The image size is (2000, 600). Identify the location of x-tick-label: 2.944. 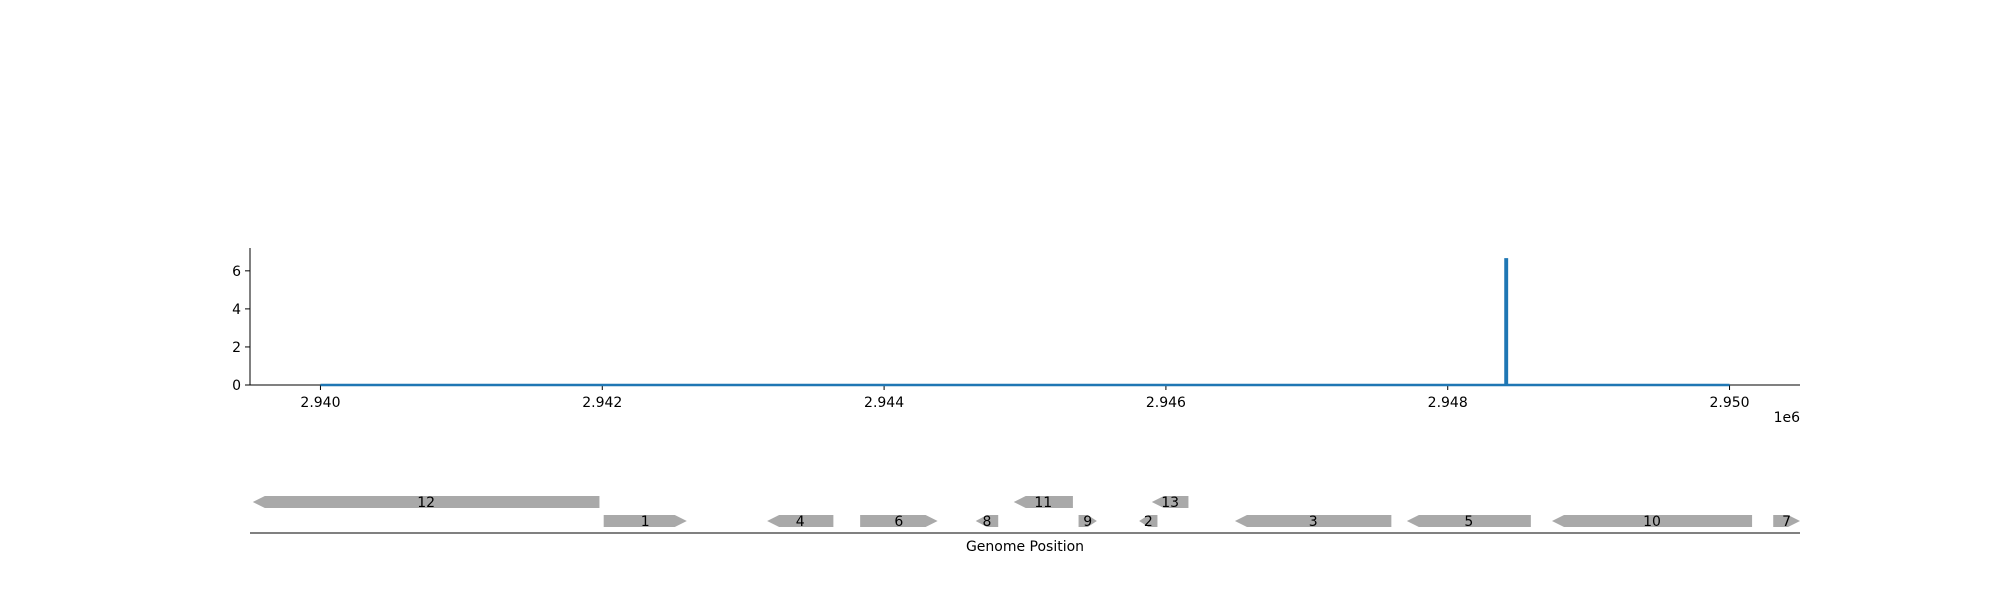
(884, 403).